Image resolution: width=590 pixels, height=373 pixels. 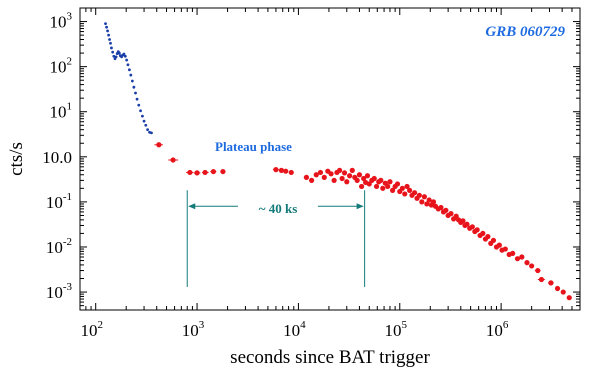 What do you see at coordinates (193, 329) in the screenshot?
I see `x-tick-label: 10³` at bounding box center [193, 329].